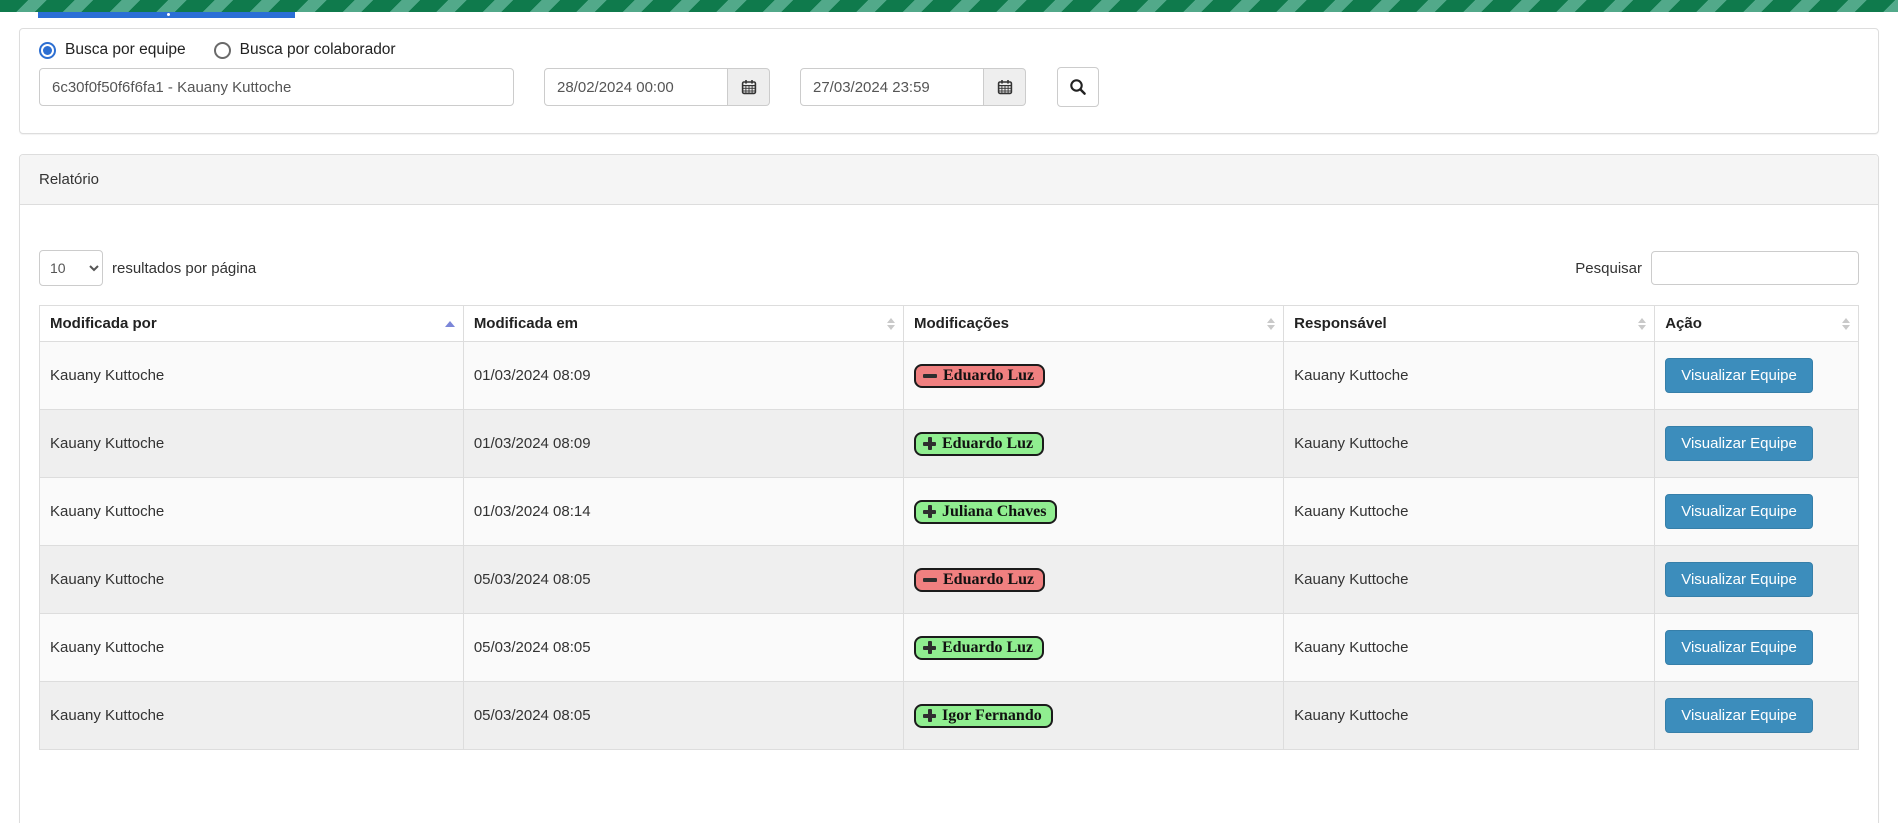 The height and width of the screenshot is (823, 1898). What do you see at coordinates (683, 323) in the screenshot?
I see `column-header-modificada-em: Modificada em` at bounding box center [683, 323].